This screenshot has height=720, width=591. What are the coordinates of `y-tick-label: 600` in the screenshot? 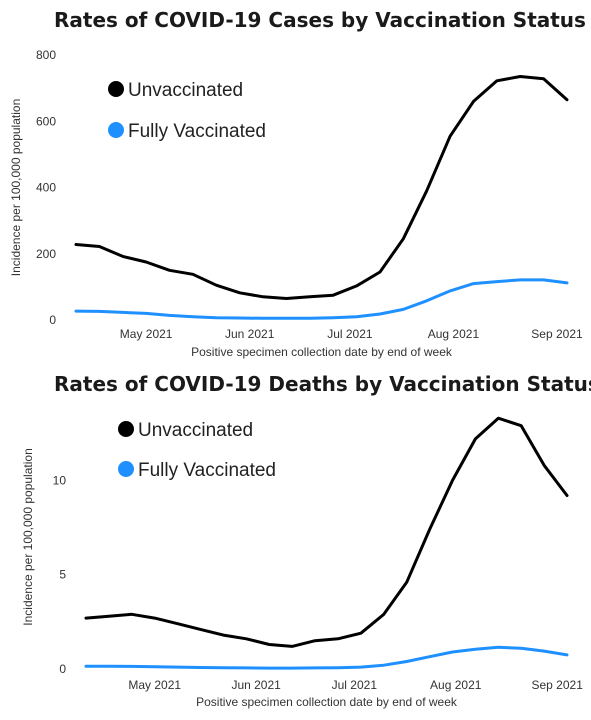 It's located at (46, 121).